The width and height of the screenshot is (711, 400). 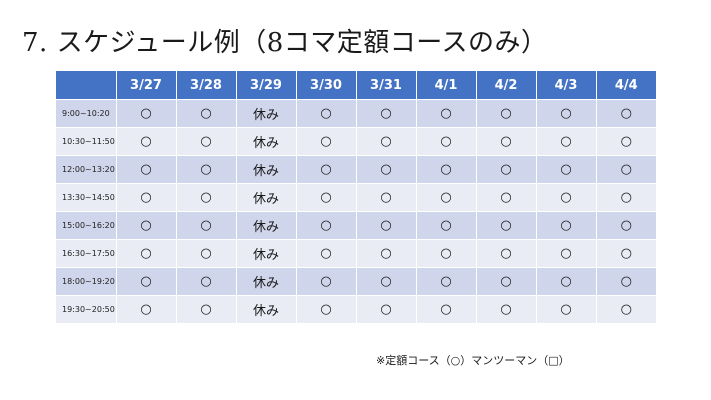 I want to click on footnote: ※定額コース（○）マンツーマン（□）, so click(x=473, y=360).